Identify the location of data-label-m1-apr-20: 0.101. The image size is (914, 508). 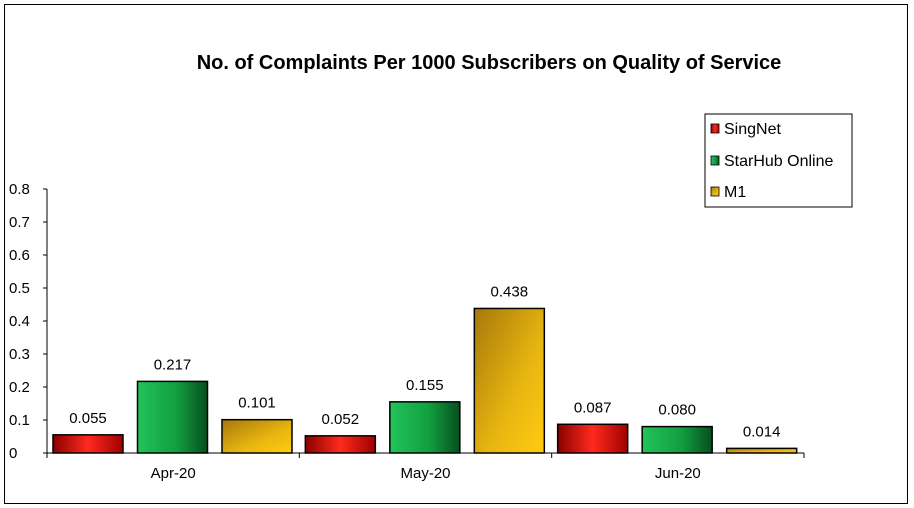
(257, 403).